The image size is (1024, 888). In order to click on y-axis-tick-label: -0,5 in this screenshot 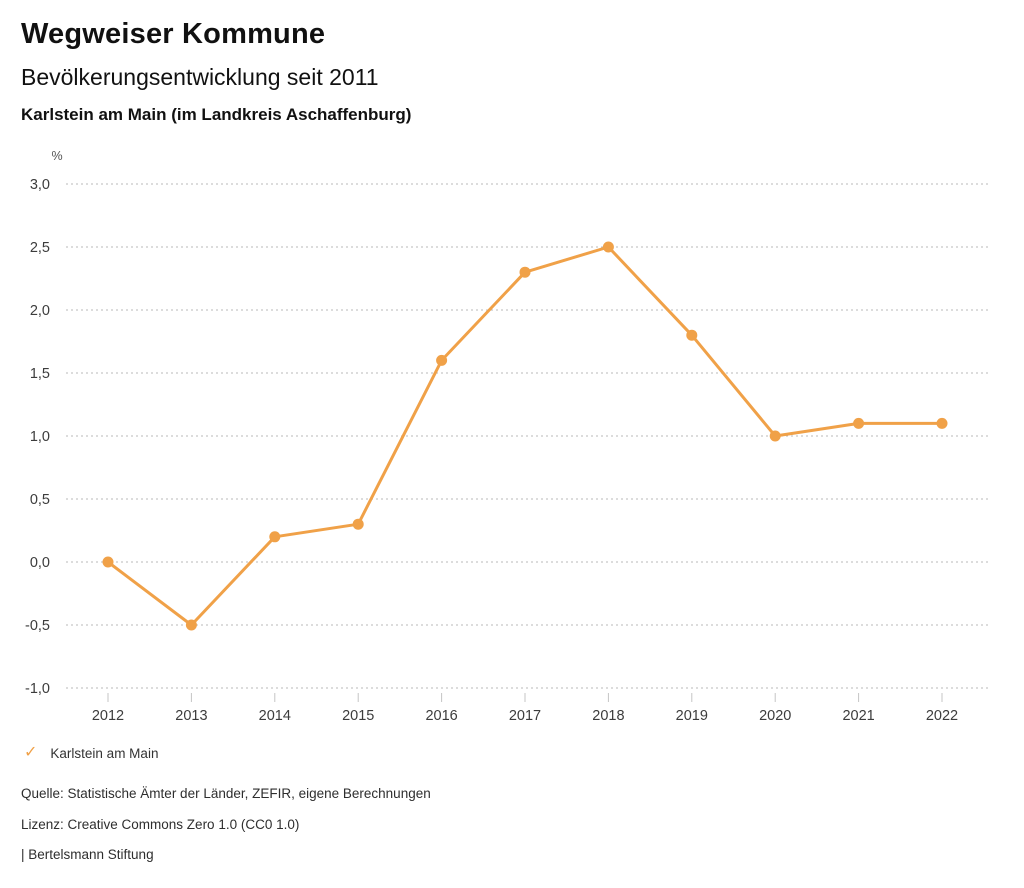, I will do `click(37, 626)`.